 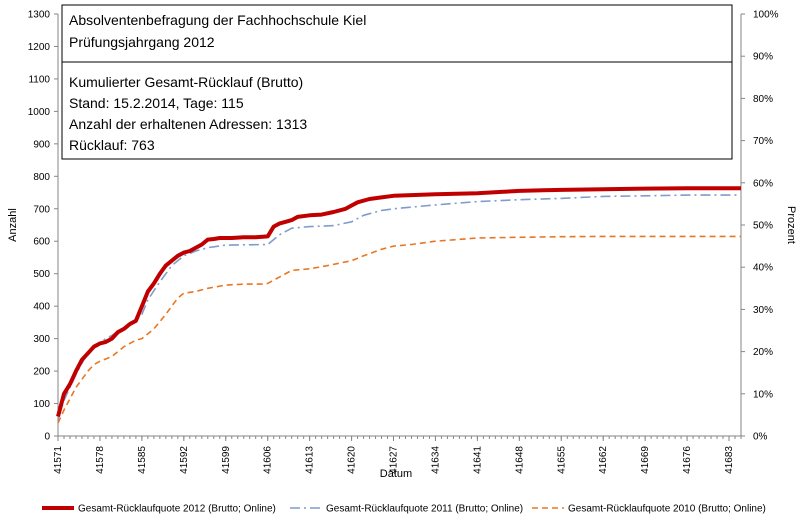 What do you see at coordinates (112, 145) in the screenshot?
I see `annotation-line: Rücklauf: 763` at bounding box center [112, 145].